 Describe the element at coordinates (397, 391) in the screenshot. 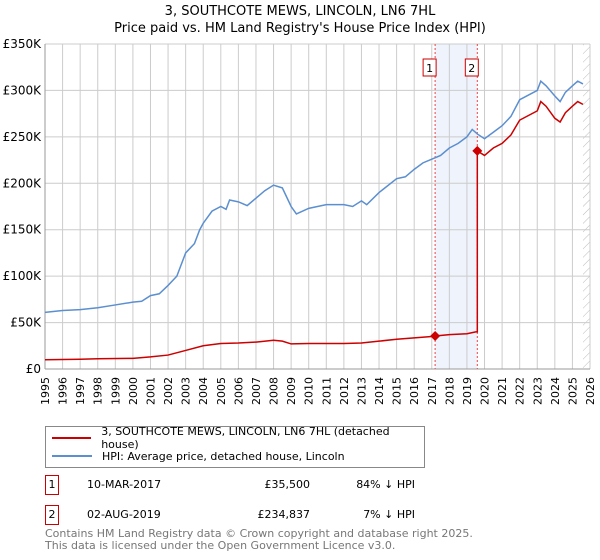

I see `x-tick-label: 2015` at that location.